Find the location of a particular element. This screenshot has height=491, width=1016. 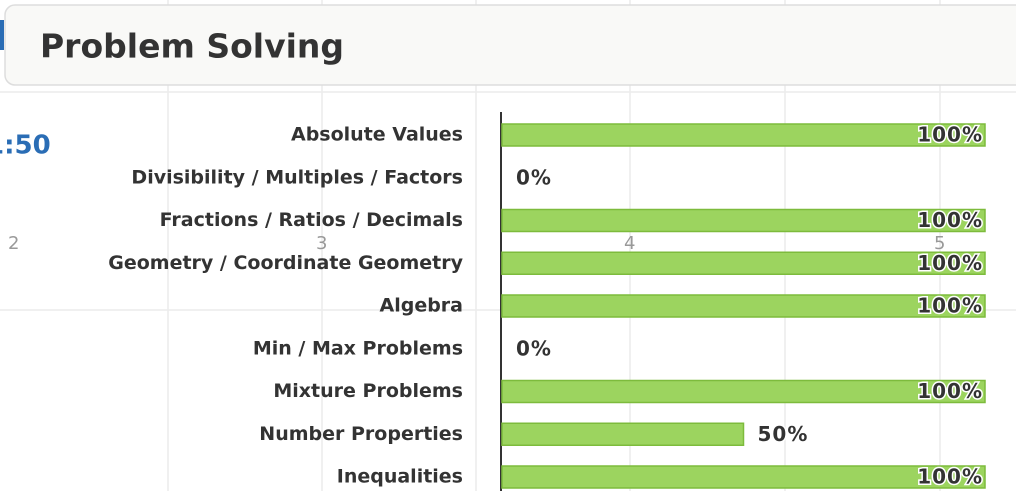

axis-label: 4 is located at coordinates (629, 243).